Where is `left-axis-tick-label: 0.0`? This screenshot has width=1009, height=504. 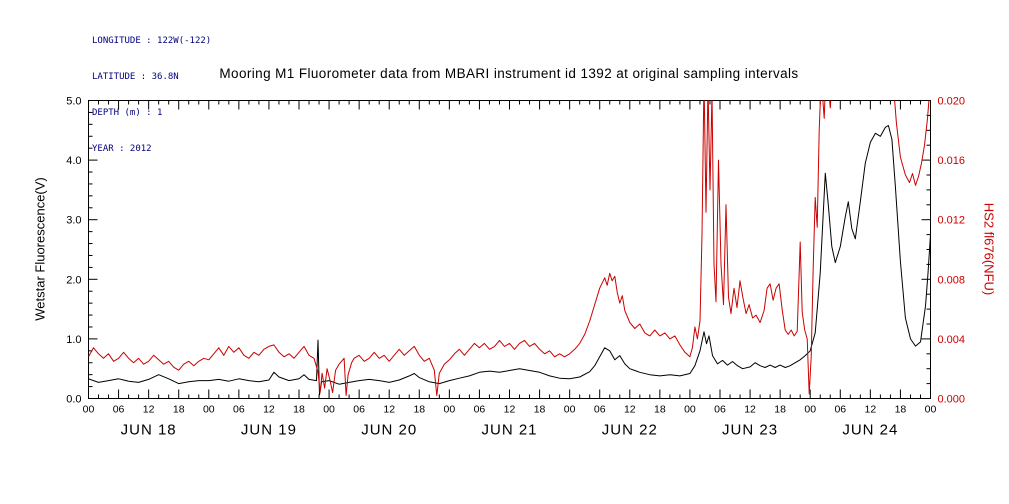 left-axis-tick-label: 0.0 is located at coordinates (73, 400).